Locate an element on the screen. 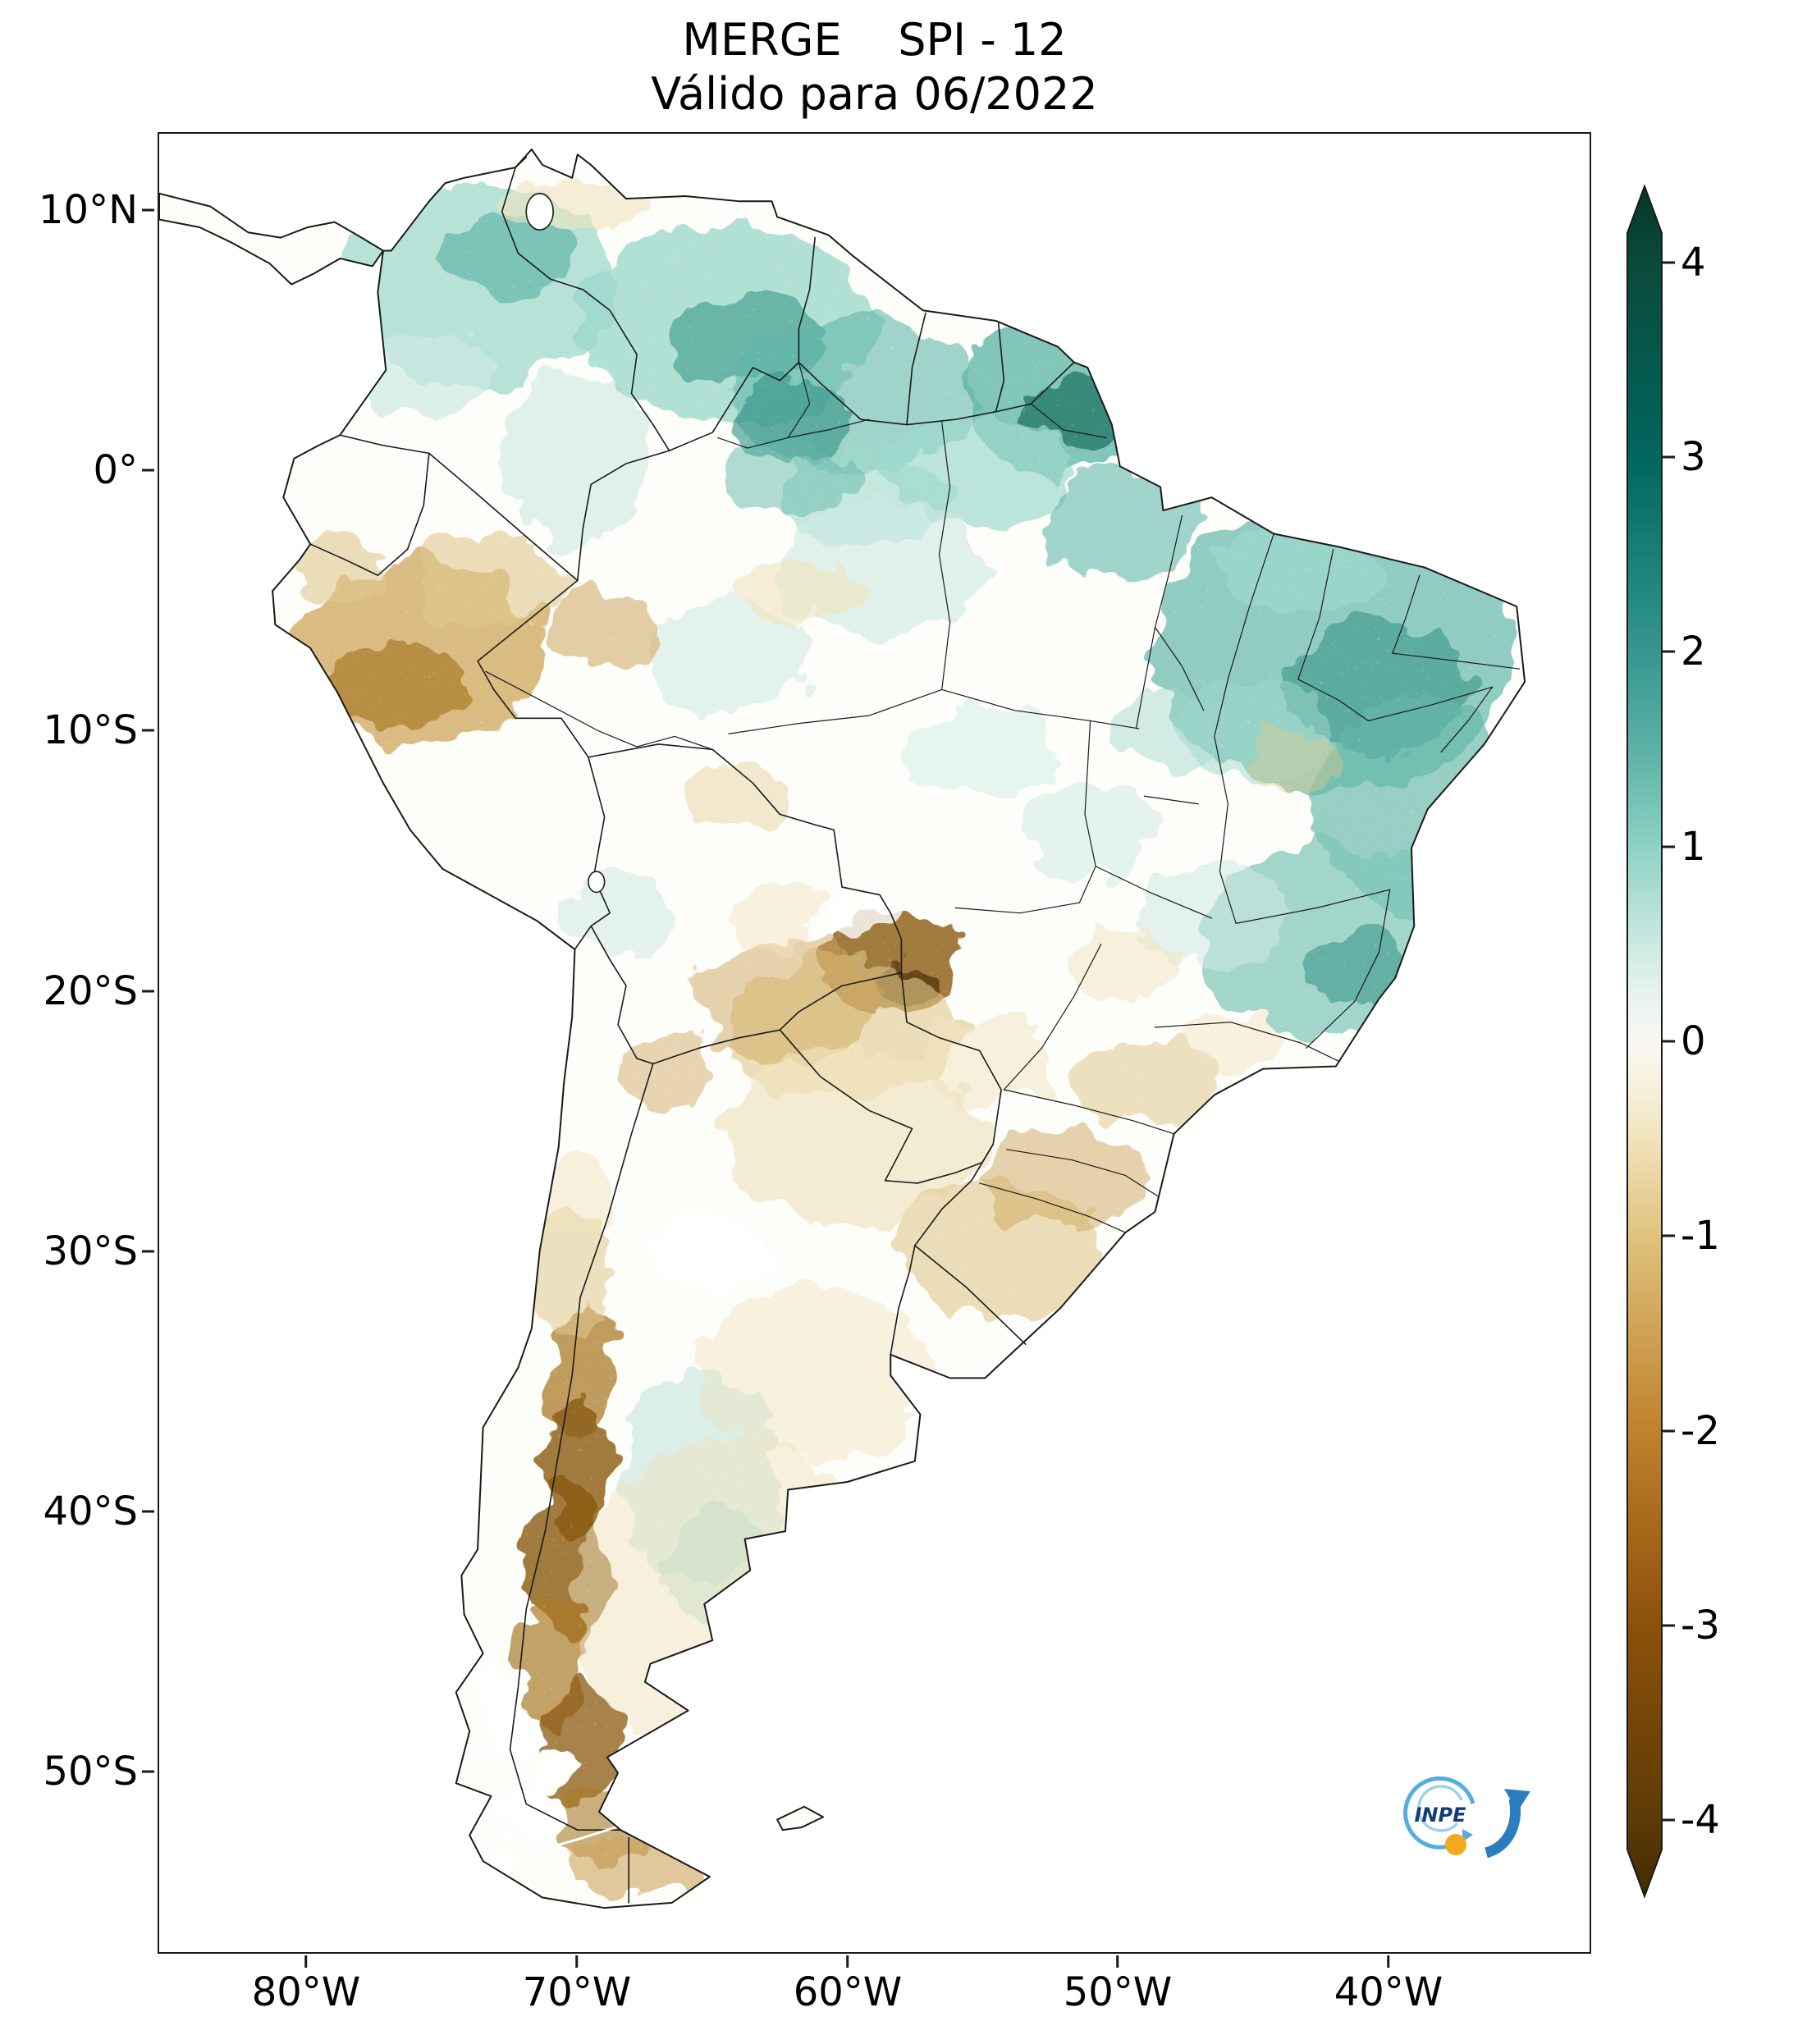 The height and width of the screenshot is (2044, 1798). x-axis-tick-label: 60°W is located at coordinates (848, 1992).